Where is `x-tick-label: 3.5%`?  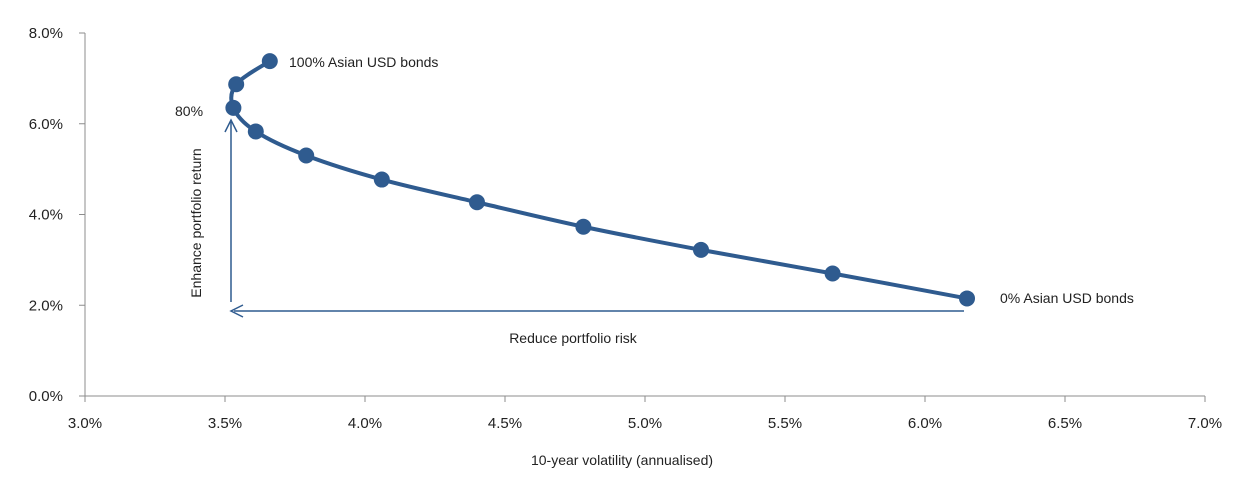 x-tick-label: 3.5% is located at coordinates (225, 423).